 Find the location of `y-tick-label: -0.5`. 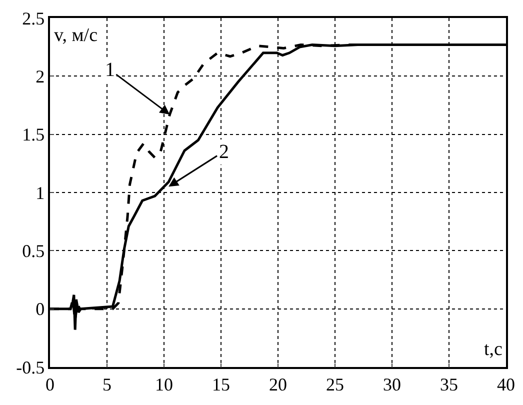

y-tick-label: -0.5 is located at coordinates (30, 367).